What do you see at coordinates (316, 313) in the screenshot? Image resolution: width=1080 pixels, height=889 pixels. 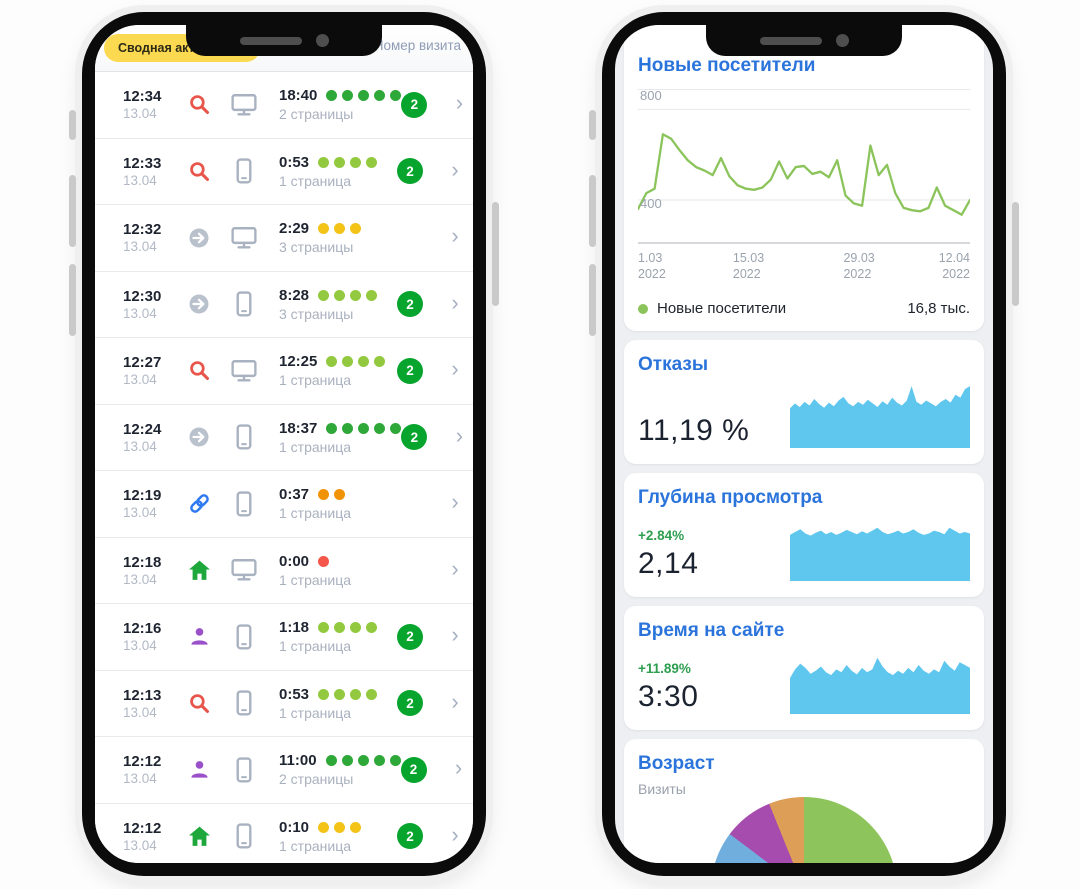 I see `visit-pages: 3 страницы` at bounding box center [316, 313].